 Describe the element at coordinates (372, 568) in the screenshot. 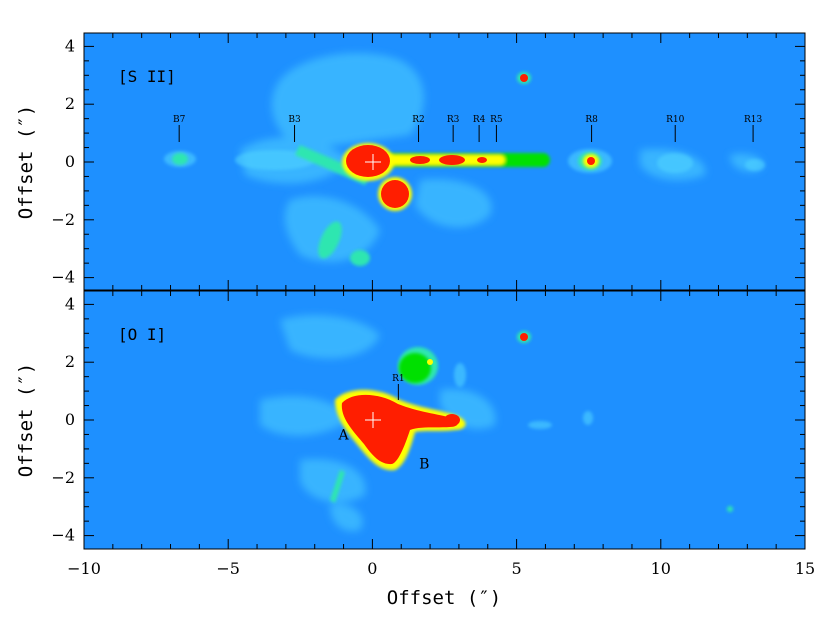

I see `x-tick-label: 0` at that location.